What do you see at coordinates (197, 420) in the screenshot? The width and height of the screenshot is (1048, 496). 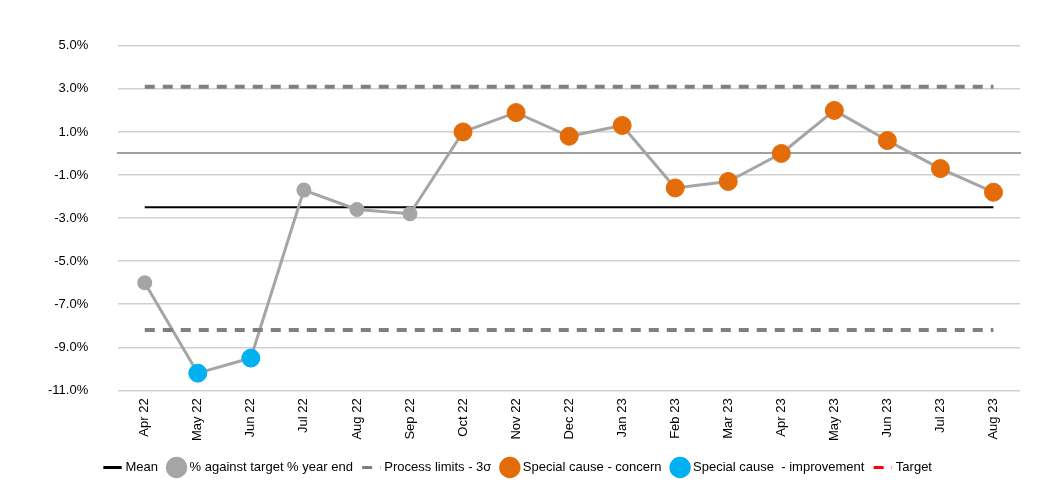 I see `x-tick-label: May 22` at bounding box center [197, 420].